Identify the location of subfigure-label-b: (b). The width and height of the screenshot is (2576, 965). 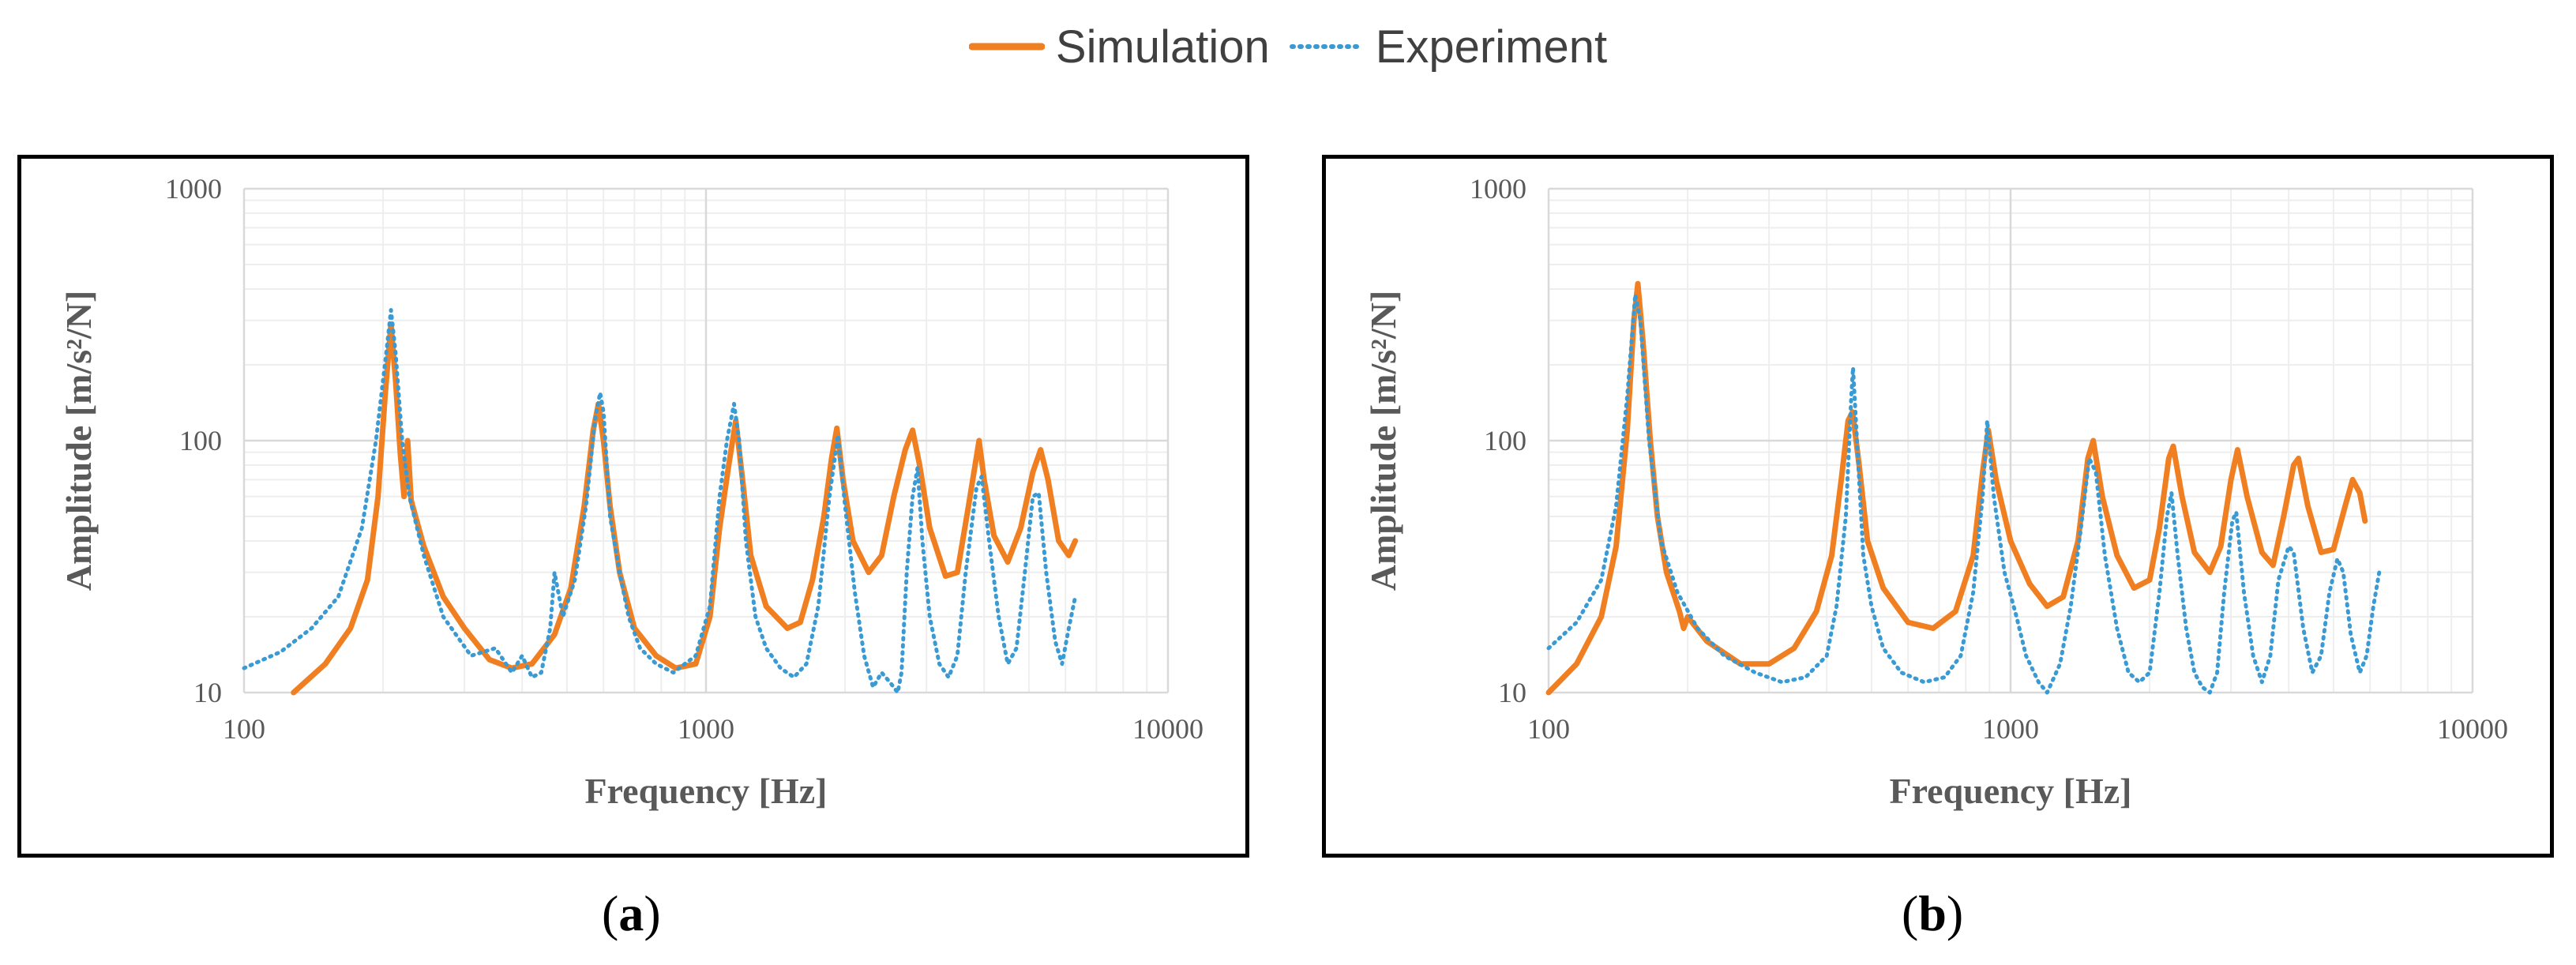
(1933, 913).